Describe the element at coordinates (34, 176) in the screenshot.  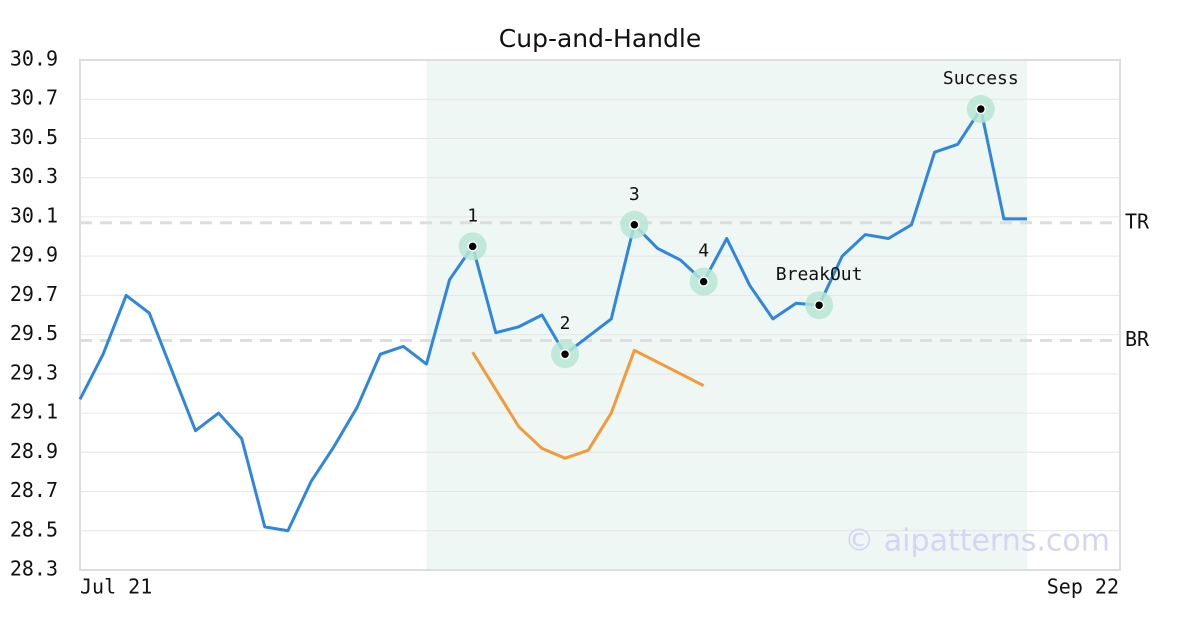
I see `y-tick-label: 30.3` at that location.